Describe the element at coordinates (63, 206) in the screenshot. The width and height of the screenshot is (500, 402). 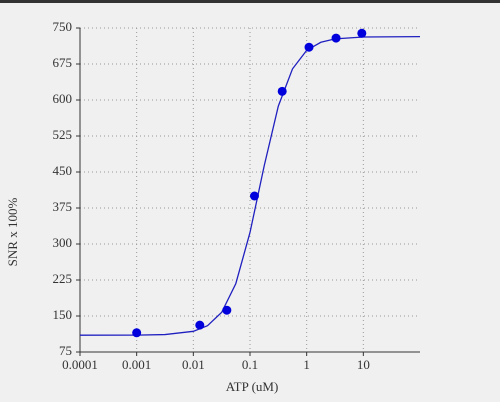
I see `y-tick-label: 375` at that location.